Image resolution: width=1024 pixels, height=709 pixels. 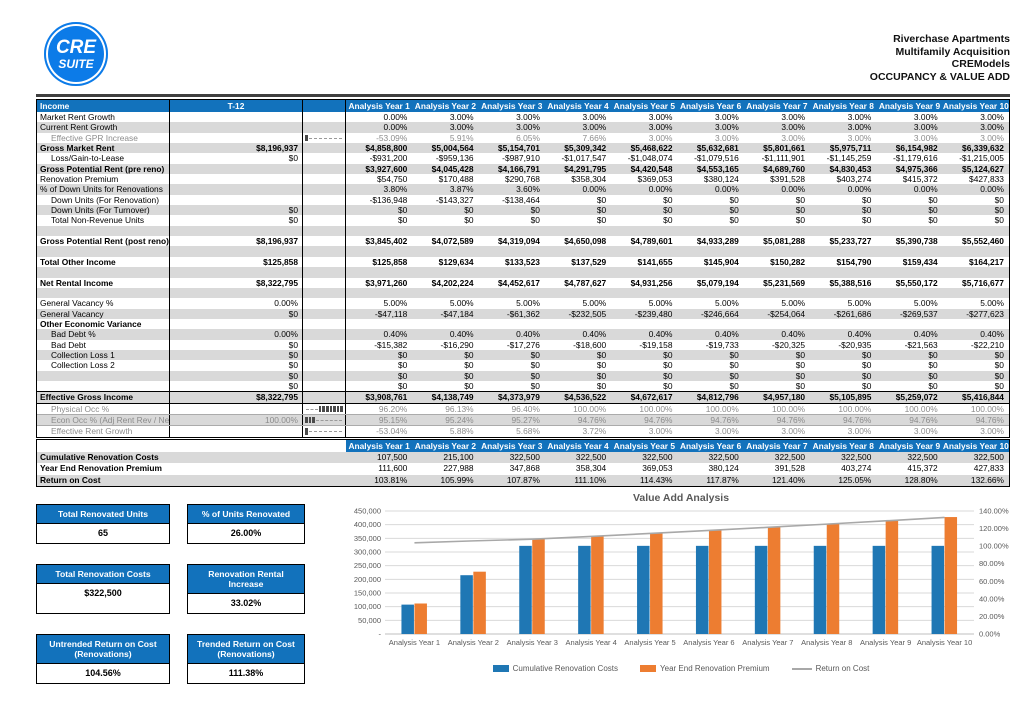 I want to click on left-axis-label: 250,000, so click(x=367, y=565).